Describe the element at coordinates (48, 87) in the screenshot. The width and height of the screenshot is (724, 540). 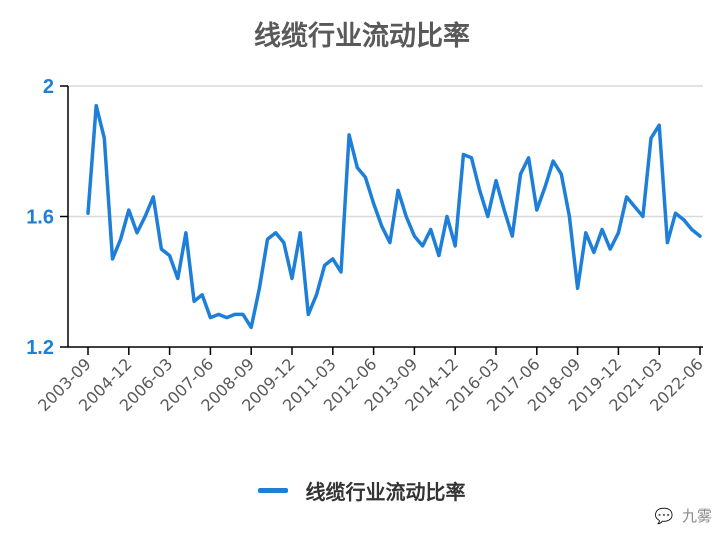
I see `y-tick-label: 2` at that location.